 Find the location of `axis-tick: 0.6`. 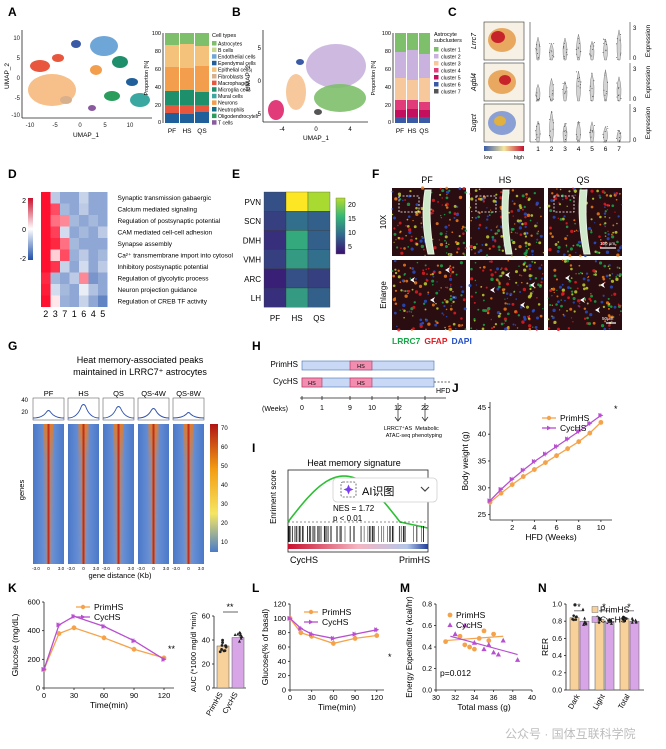

axis-tick: 0.6 is located at coordinates (427, 626).